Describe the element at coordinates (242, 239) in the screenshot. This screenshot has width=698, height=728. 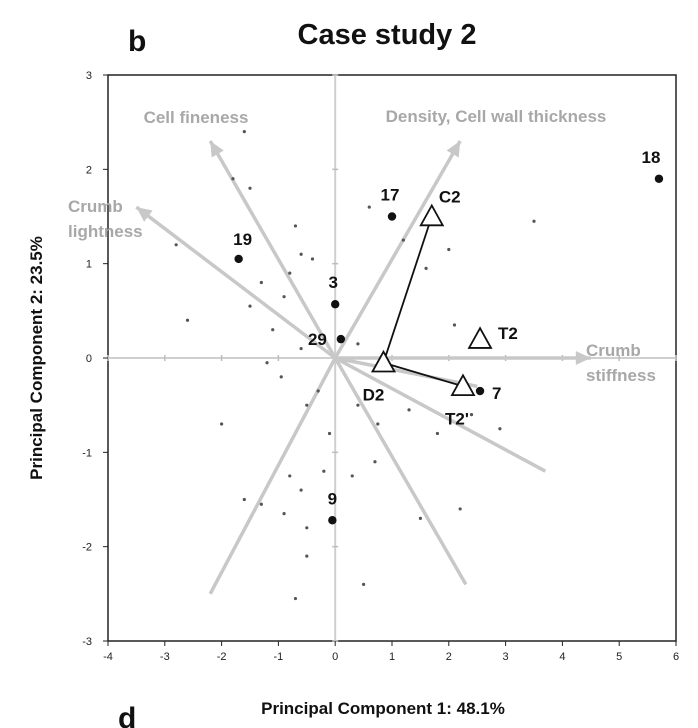
I see `sample-point-label: 19` at that location.